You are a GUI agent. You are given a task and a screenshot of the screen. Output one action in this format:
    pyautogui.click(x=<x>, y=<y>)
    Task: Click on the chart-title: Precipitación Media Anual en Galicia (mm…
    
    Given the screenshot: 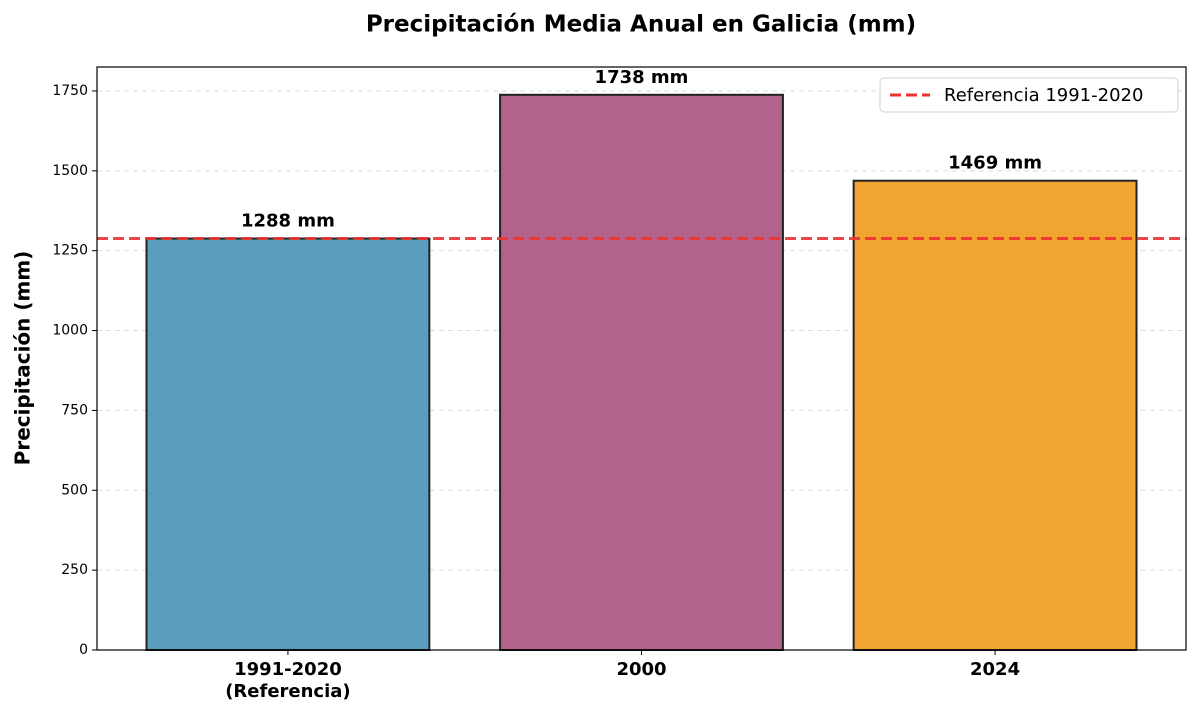 What is the action you would take?
    pyautogui.click(x=641, y=25)
    